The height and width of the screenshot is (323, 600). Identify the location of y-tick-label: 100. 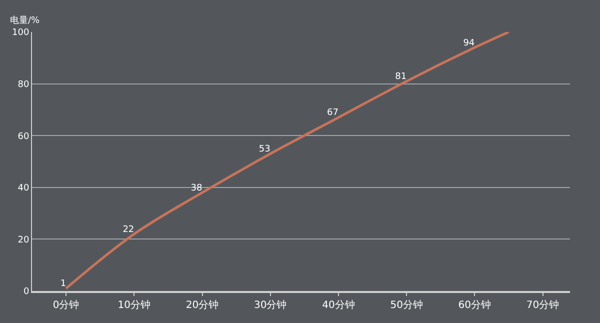
(21, 33).